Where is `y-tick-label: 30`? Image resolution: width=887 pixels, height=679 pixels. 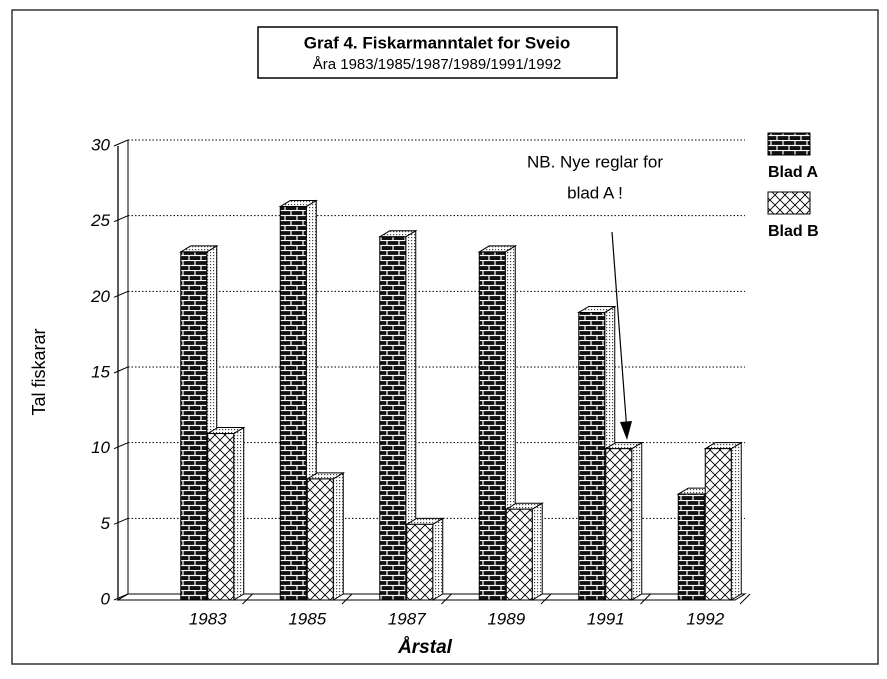
y-tick-label: 30 is located at coordinates (100, 144).